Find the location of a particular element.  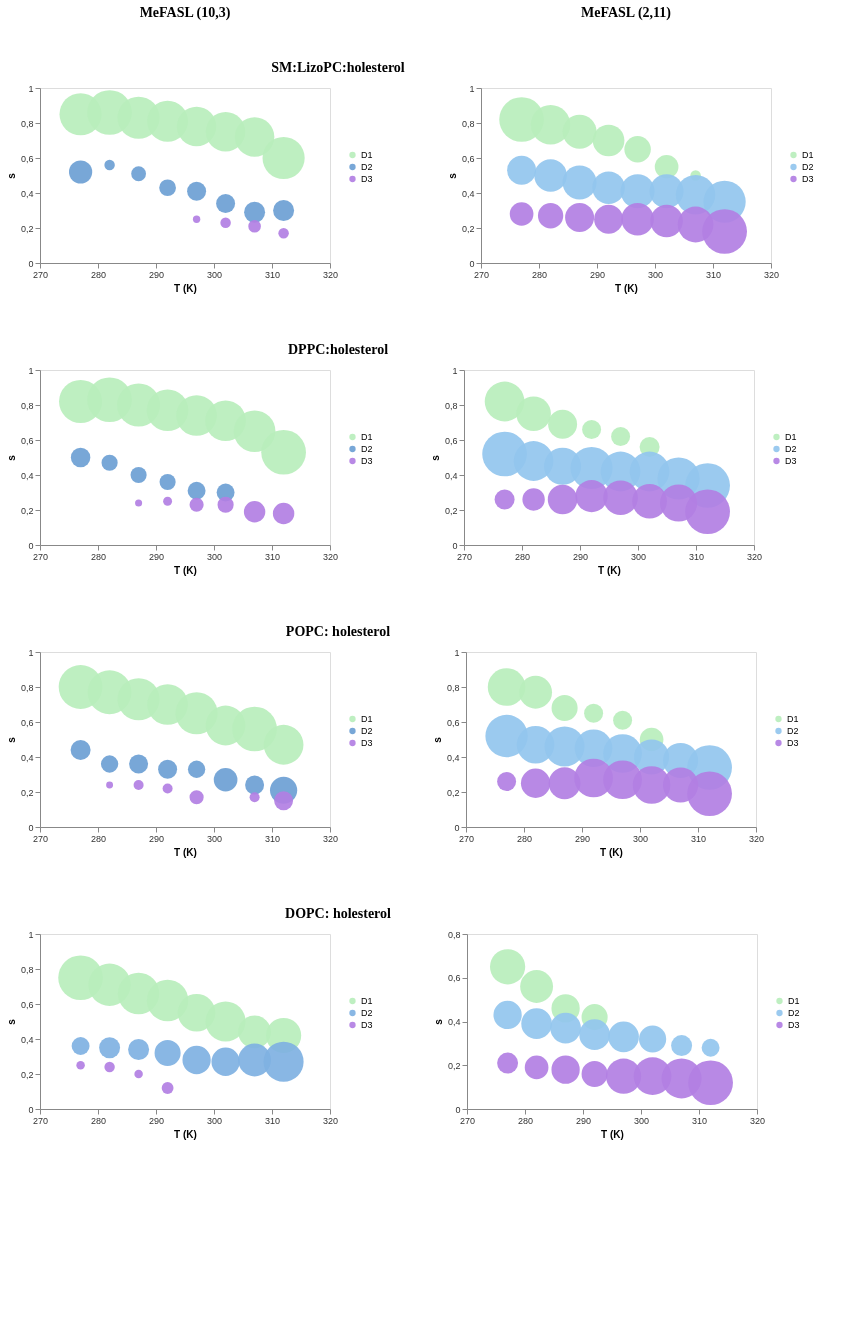

chart-title: MeFASL (10,3) is located at coordinates (185, 13).